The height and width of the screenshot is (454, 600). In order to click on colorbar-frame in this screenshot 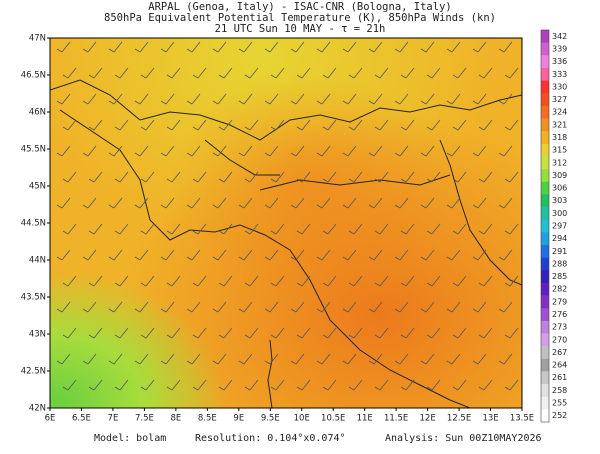, I will do `click(545, 226)`.